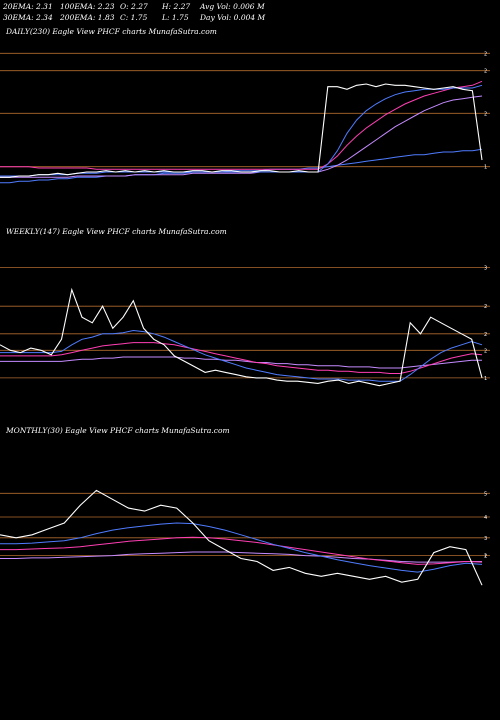  Describe the element at coordinates (175, 6) in the screenshot. I see `stat-high: H: 2.27` at that location.